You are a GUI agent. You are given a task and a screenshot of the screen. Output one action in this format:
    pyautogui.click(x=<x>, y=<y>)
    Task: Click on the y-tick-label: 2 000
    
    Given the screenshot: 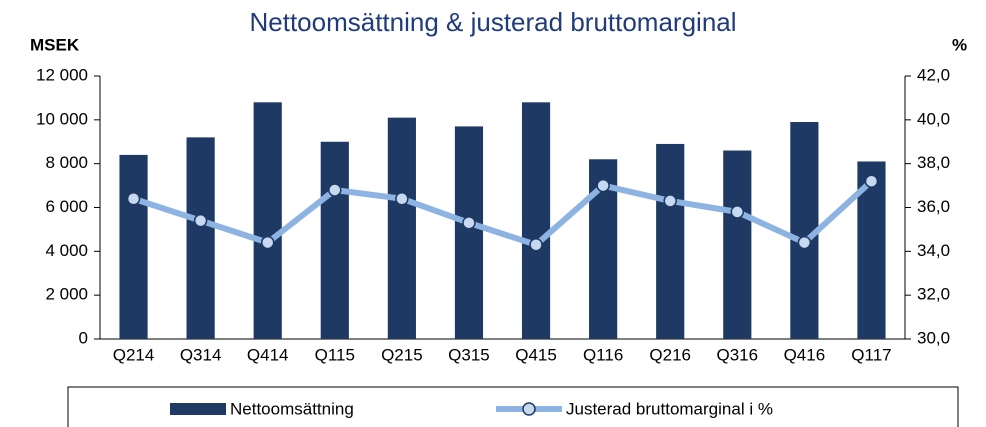 What is the action you would take?
    pyautogui.click(x=66, y=294)
    